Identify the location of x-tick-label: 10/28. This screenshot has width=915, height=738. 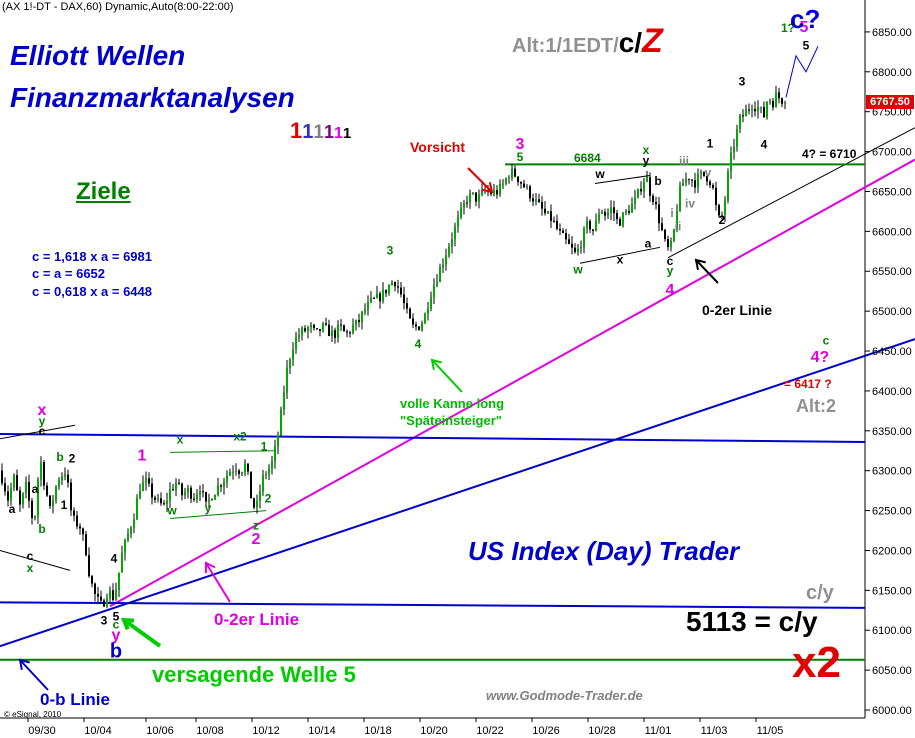
(602, 731).